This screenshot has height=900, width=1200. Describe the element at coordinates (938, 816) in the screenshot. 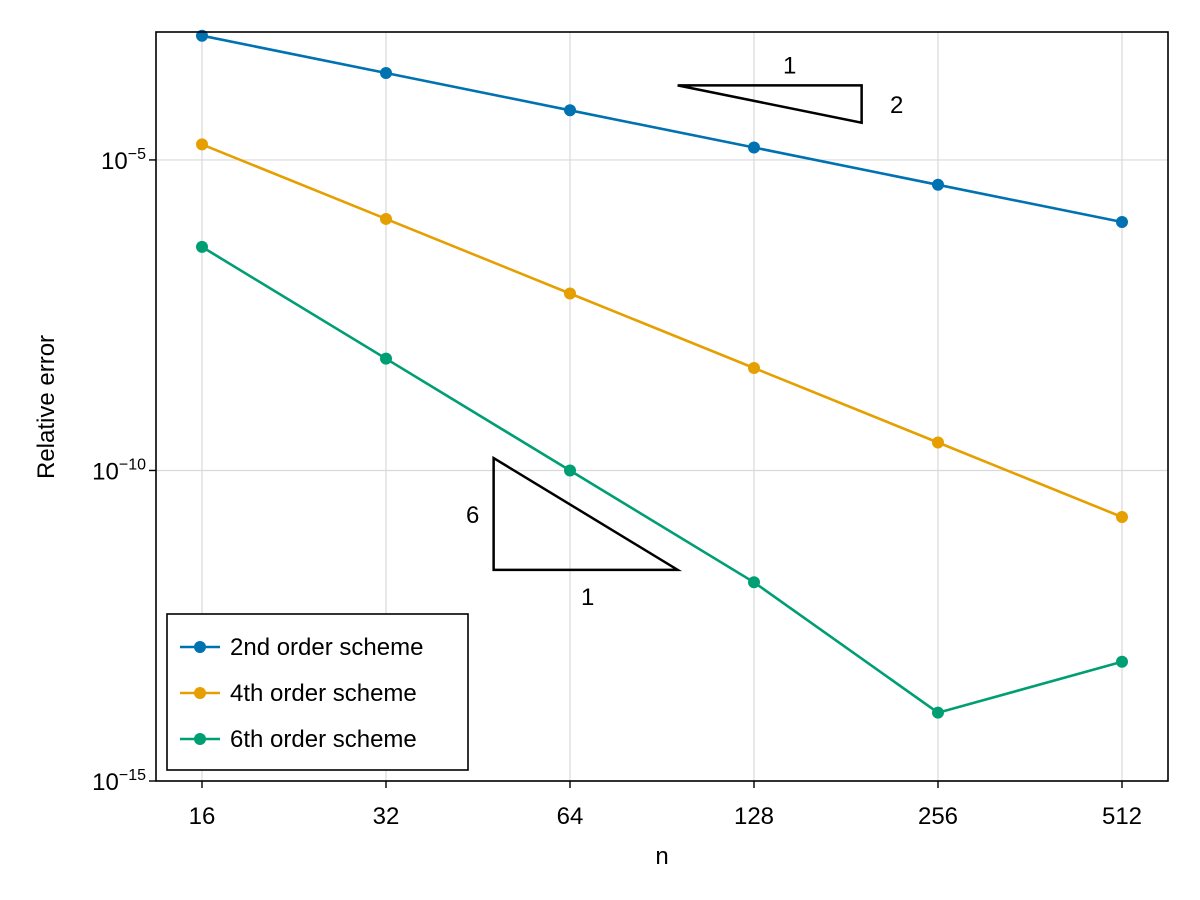

I see `x-tick-label: 256` at that location.